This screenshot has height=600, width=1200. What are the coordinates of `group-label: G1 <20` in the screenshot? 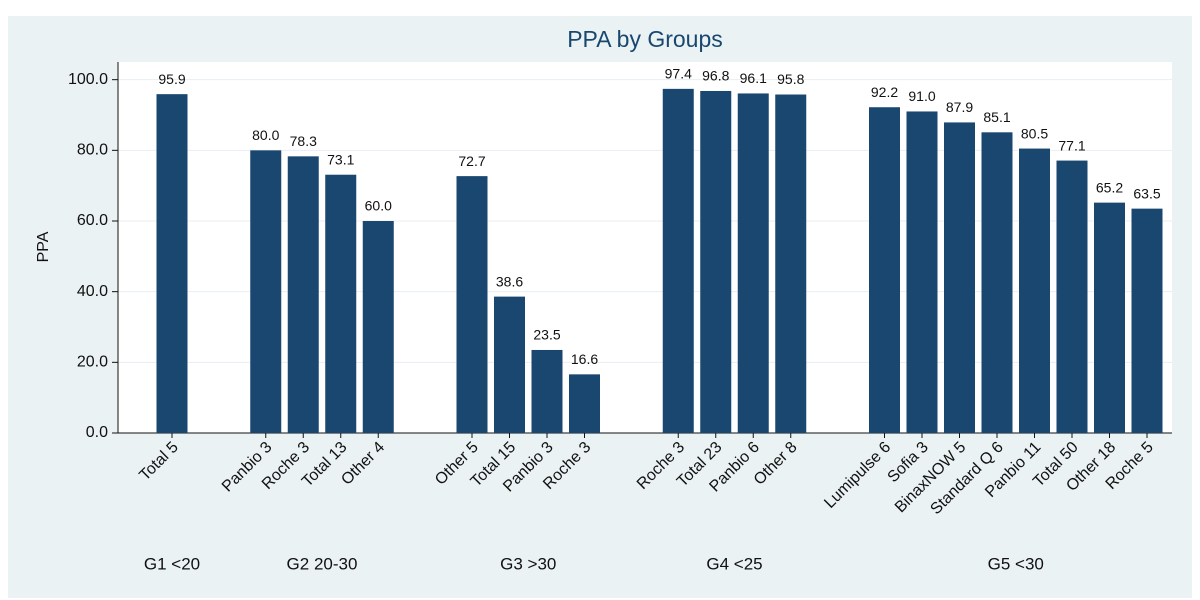 It's located at (172, 563).